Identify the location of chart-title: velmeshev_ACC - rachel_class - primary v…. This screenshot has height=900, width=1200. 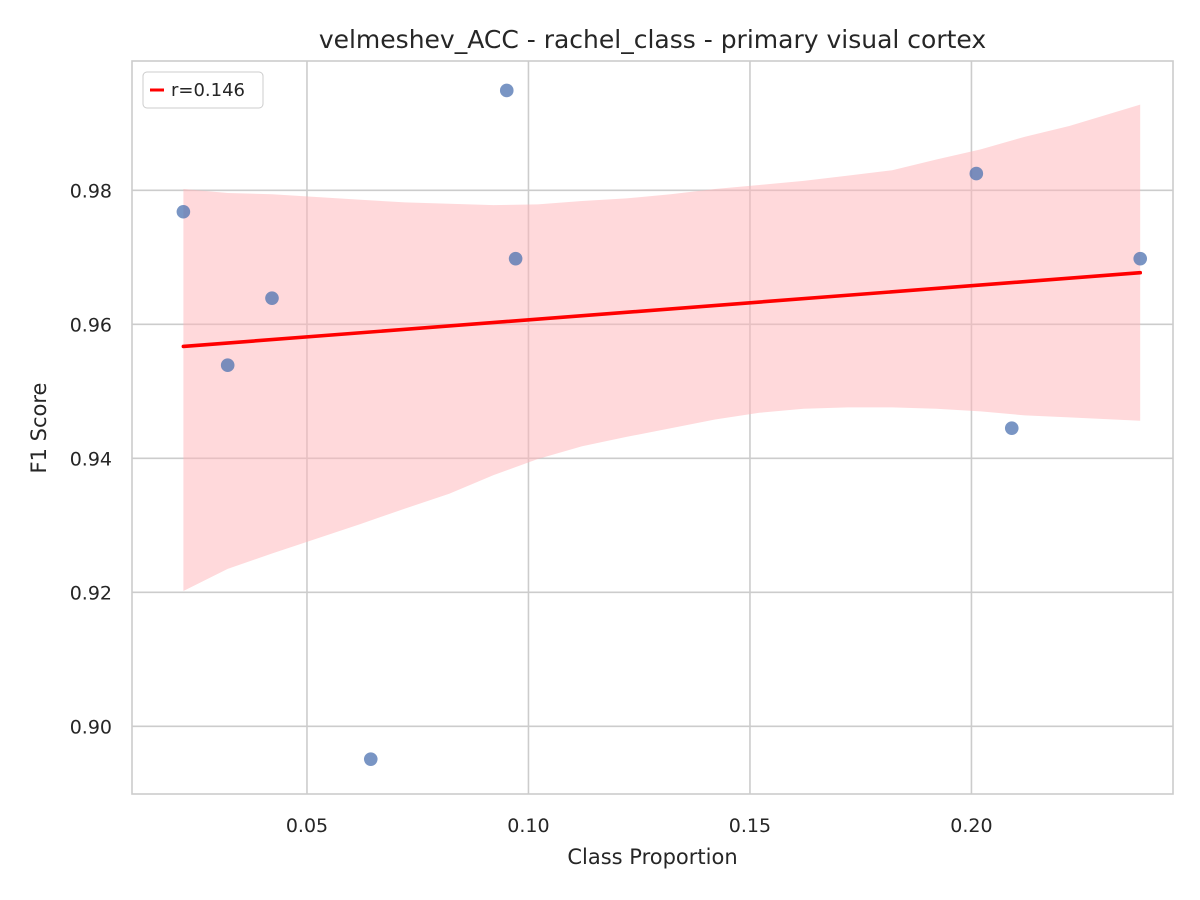
(652, 39).